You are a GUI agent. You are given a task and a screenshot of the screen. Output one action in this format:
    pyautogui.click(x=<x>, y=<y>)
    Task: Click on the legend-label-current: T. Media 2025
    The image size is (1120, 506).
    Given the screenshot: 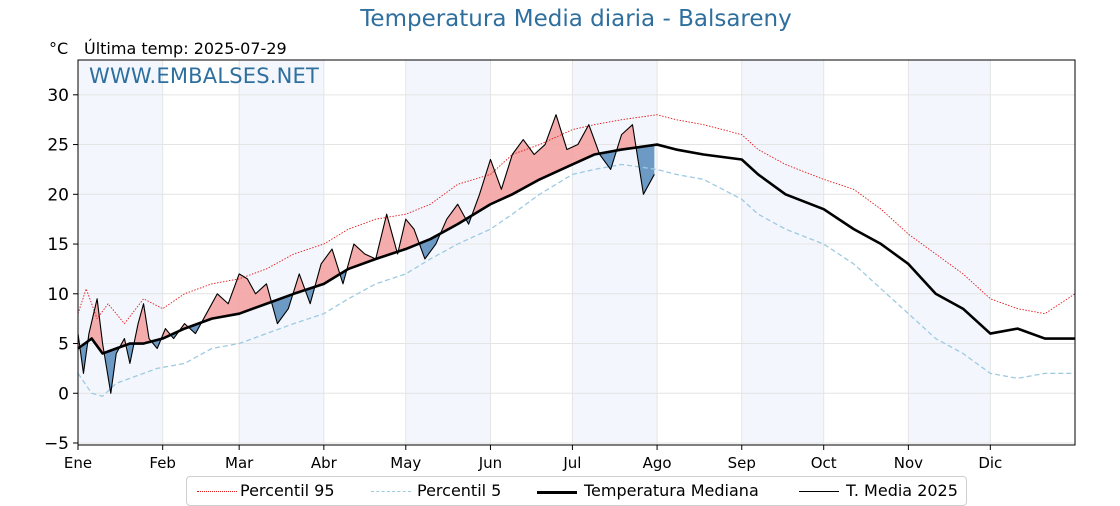 What is the action you would take?
    pyautogui.click(x=902, y=490)
    